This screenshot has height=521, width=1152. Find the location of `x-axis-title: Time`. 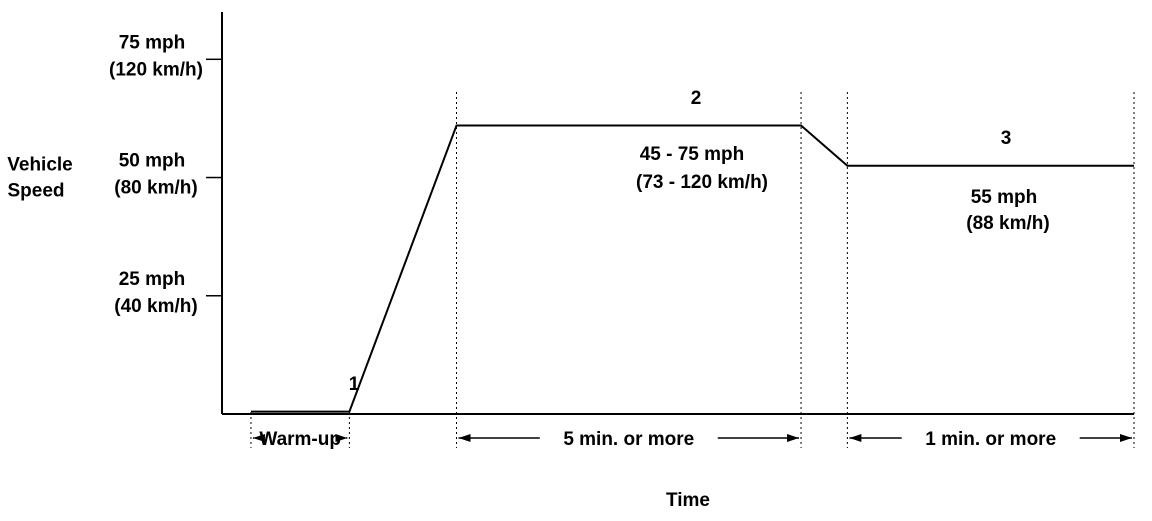

x-axis-title: Time is located at coordinates (688, 500).